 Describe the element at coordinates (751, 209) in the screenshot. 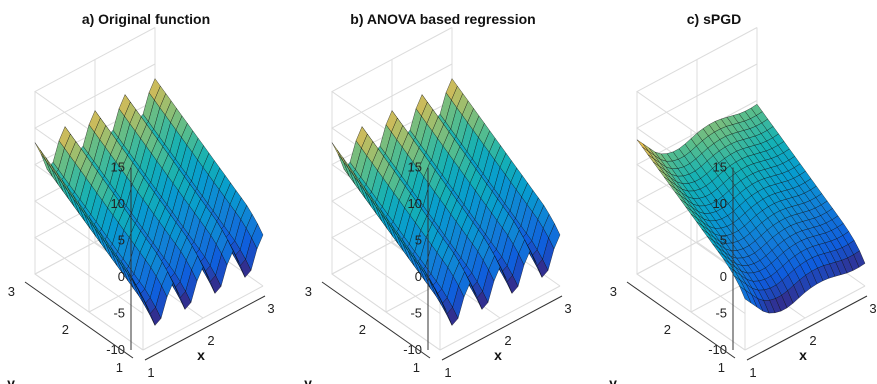

I see `surface` at that location.